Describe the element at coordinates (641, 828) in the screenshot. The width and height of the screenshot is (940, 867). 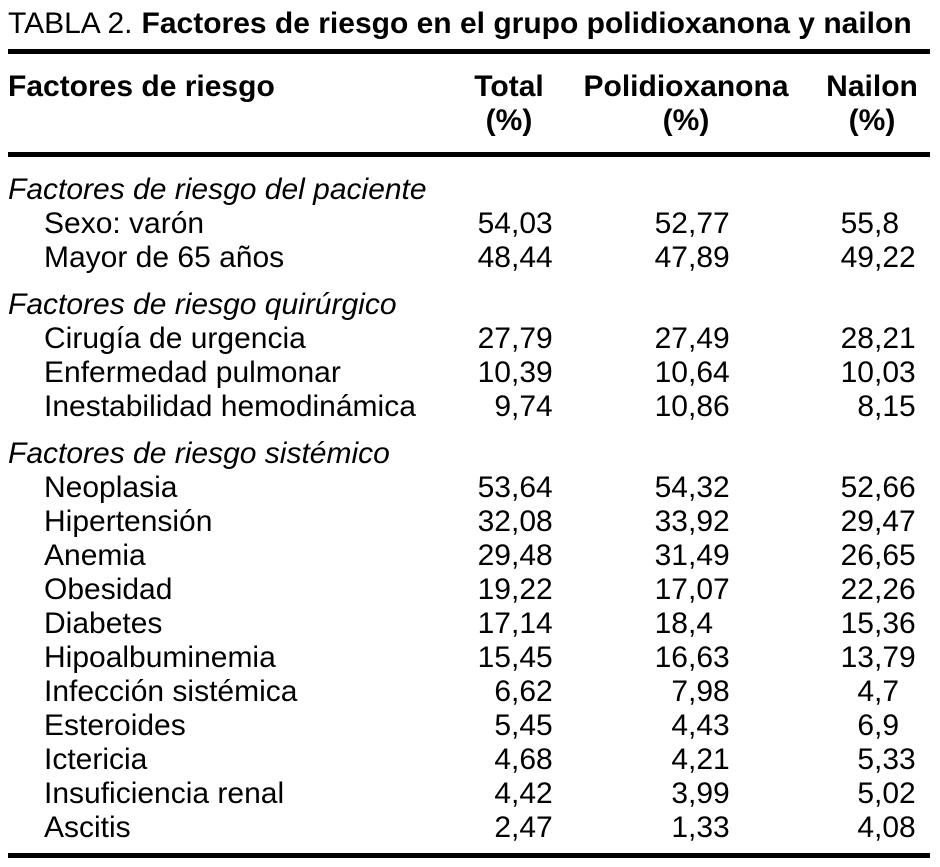
I see `cell-polidioxanona: 1,33` at that location.